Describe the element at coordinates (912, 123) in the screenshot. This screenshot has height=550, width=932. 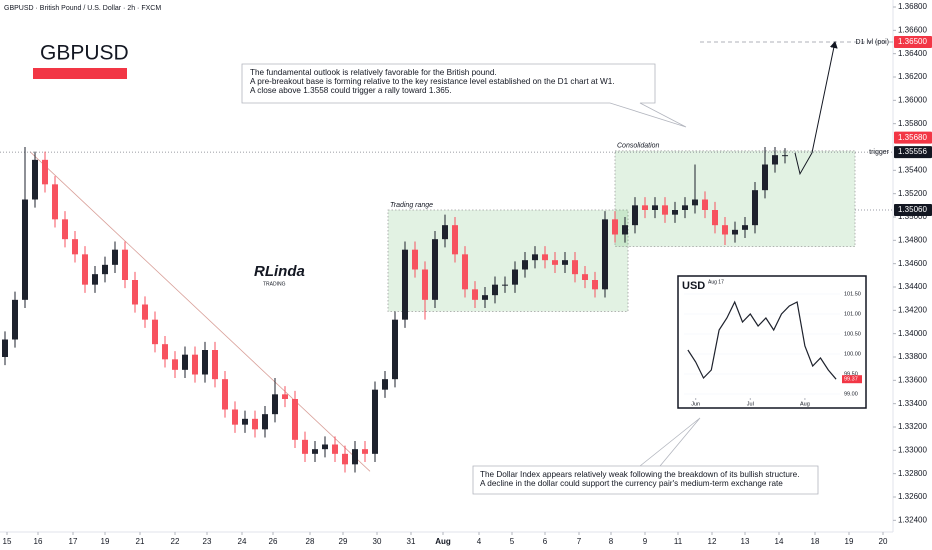
I see `y-tick-label: 1.35800` at that location.